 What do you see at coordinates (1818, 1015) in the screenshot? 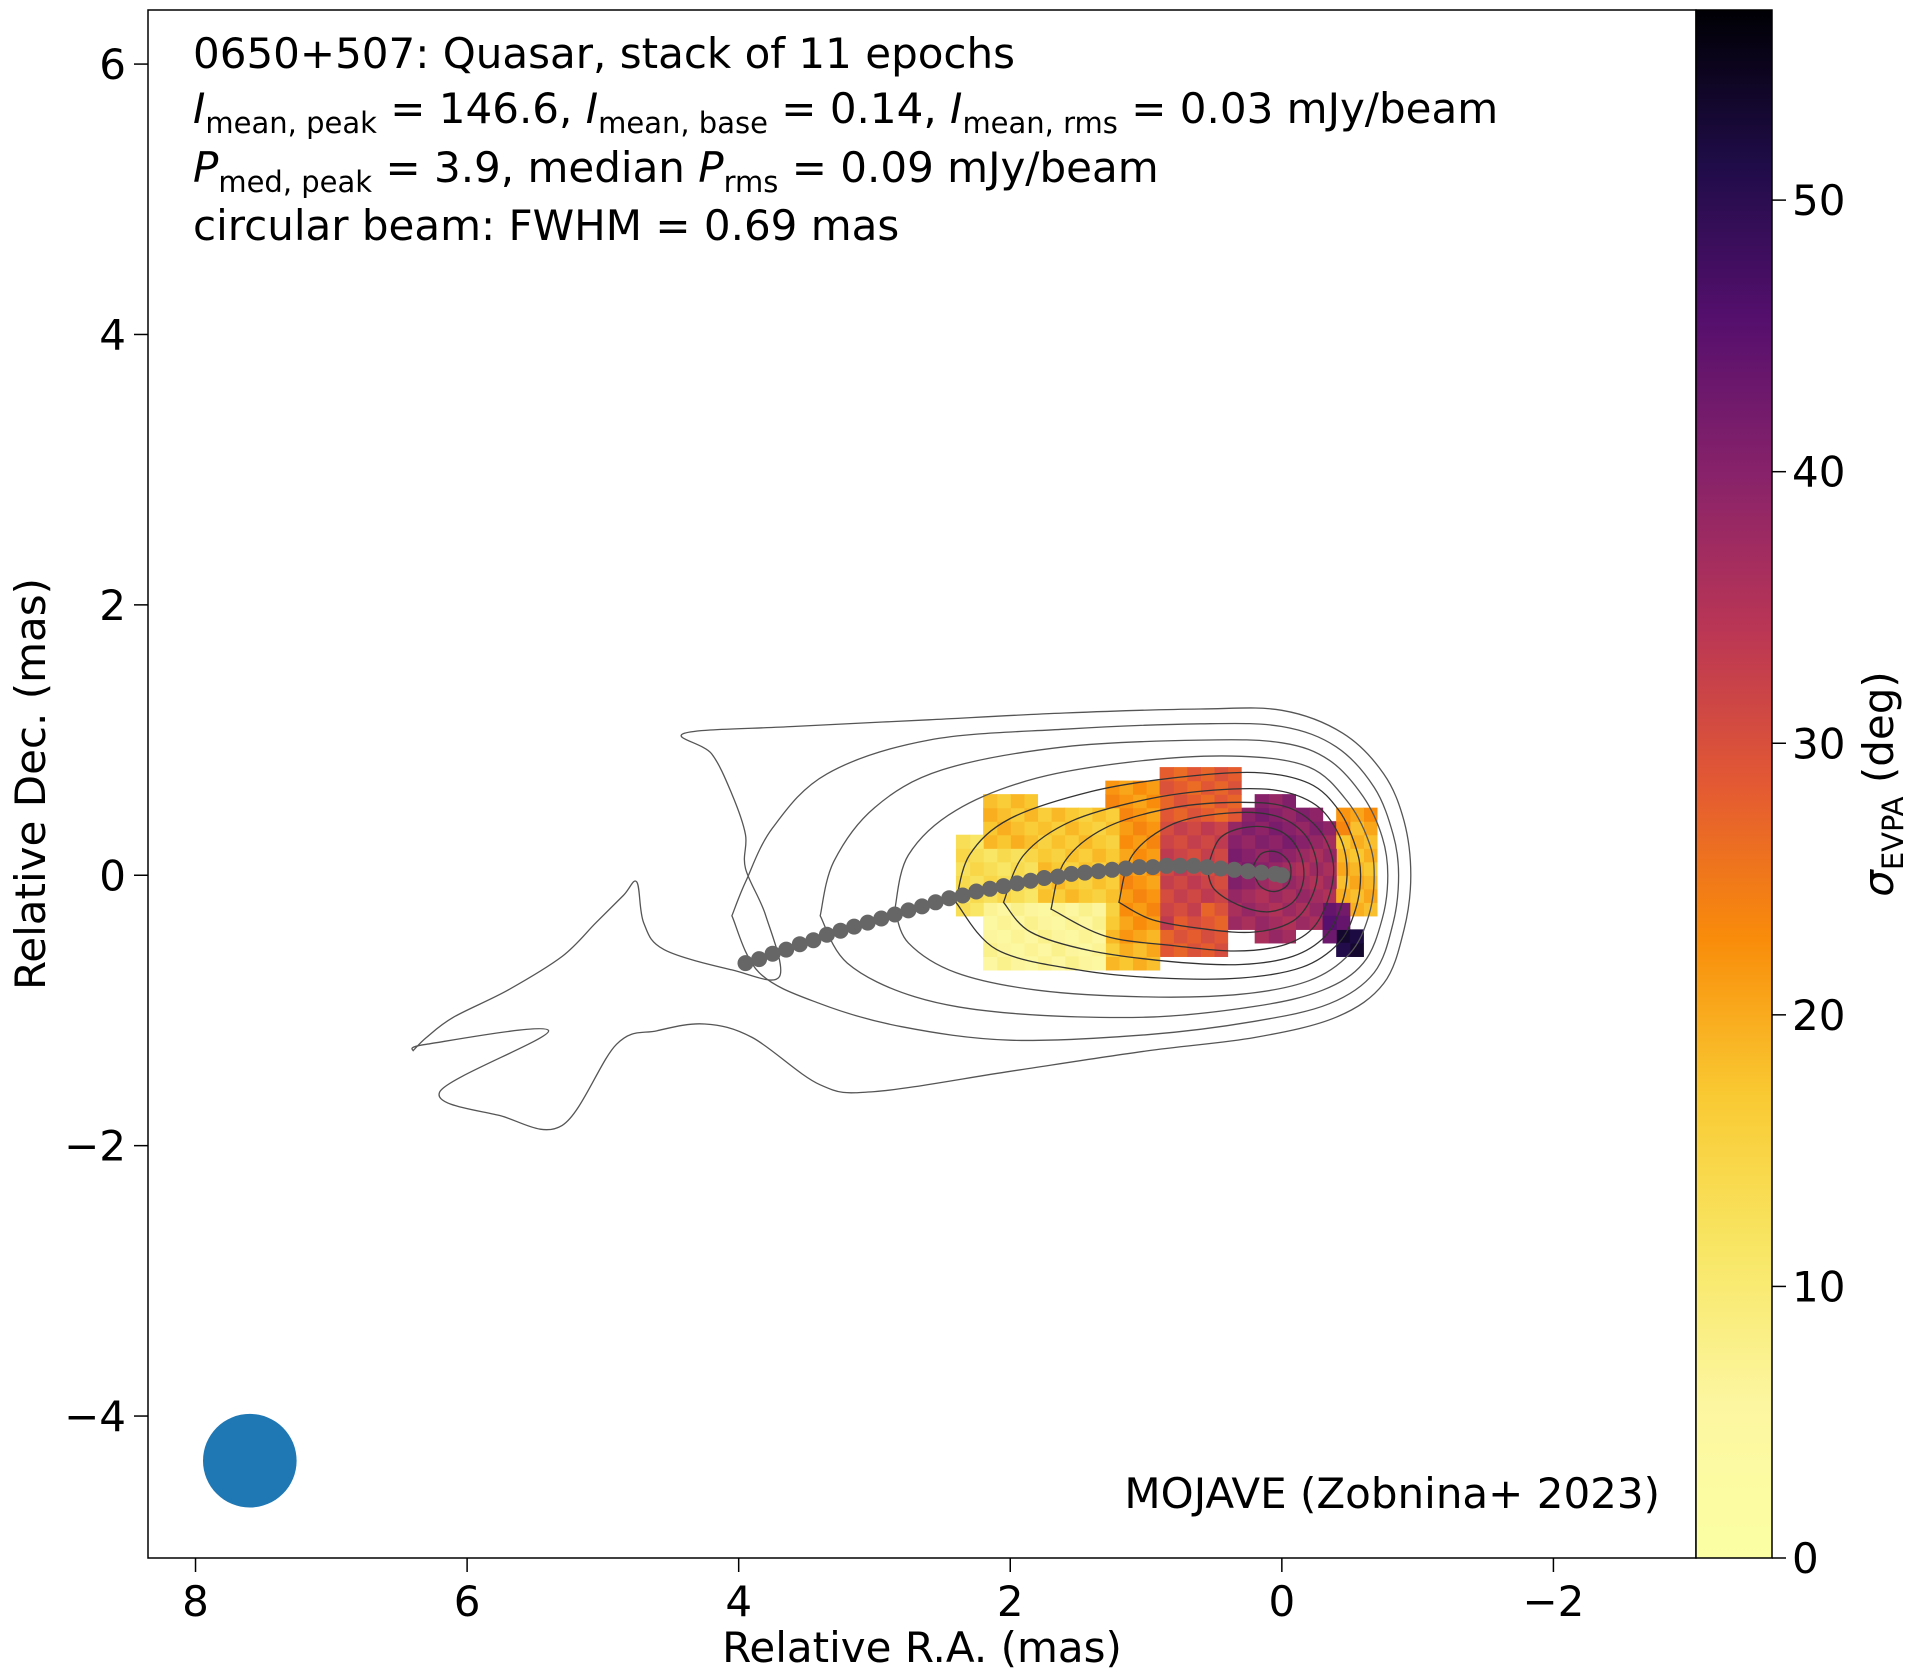
I see `colorbar-tick-label: 20` at bounding box center [1818, 1015].